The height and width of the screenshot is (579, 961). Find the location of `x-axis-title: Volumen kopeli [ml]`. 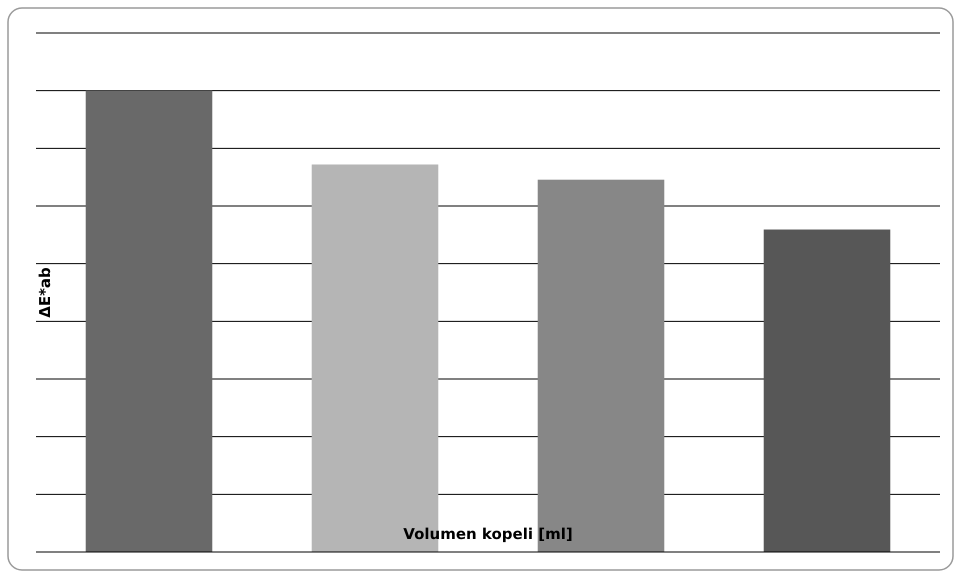

x-axis-title: Volumen kopeli [ml] is located at coordinates (488, 534).